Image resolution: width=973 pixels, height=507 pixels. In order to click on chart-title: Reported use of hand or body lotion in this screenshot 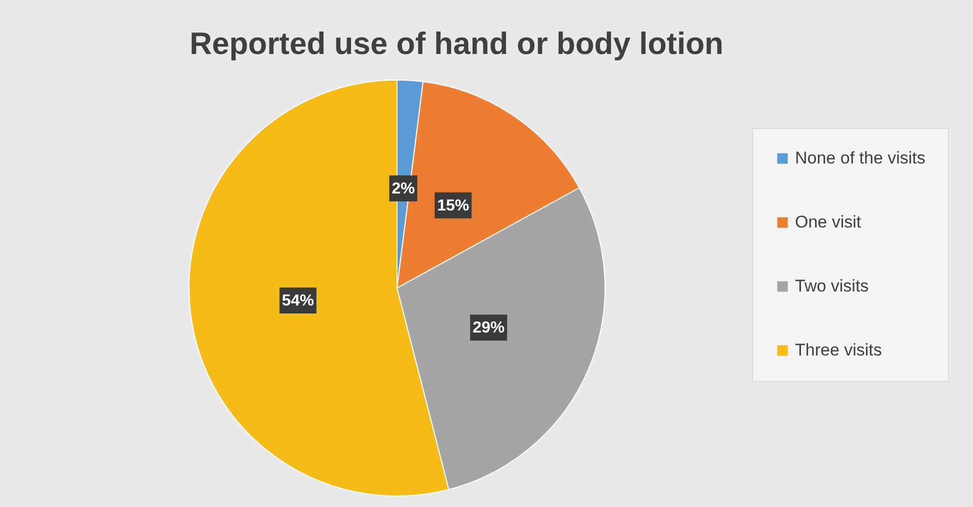, I will do `click(457, 43)`.